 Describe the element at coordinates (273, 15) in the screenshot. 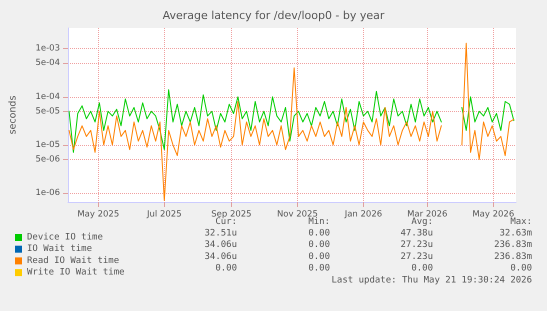

I see `chart-title: Average latency for /dev/loop0 - by year` at that location.